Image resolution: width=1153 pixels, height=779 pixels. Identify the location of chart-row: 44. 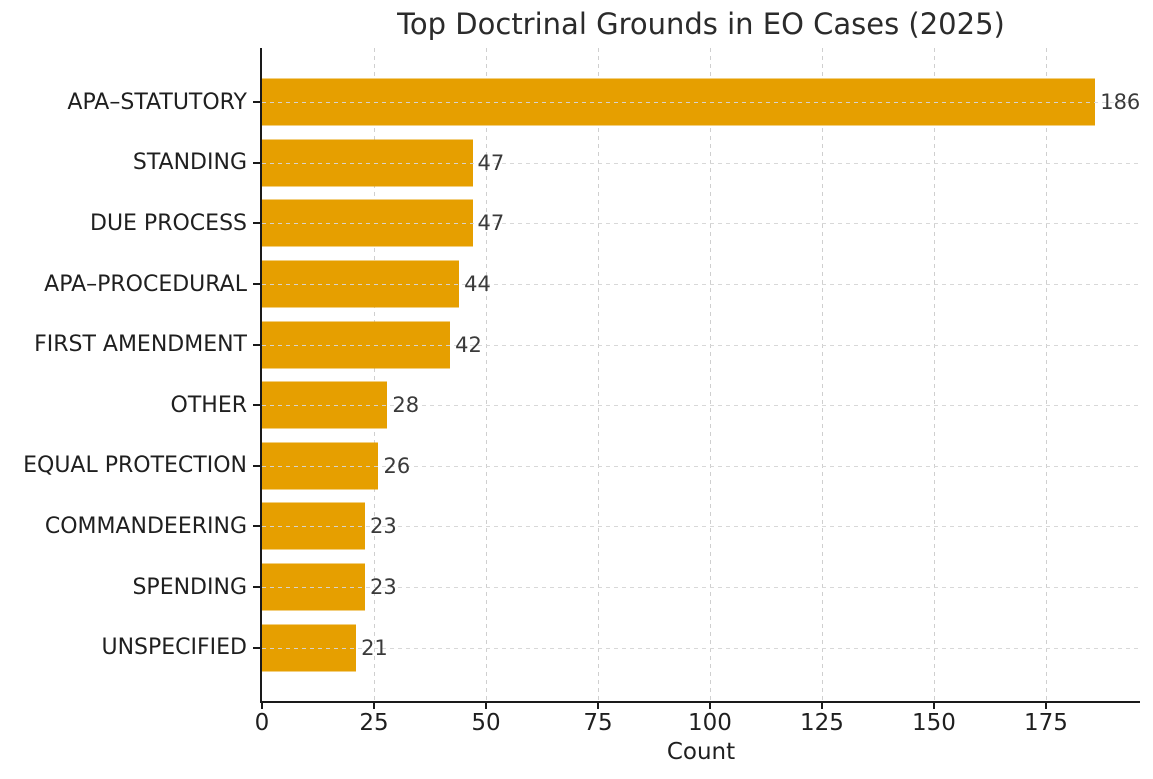
(701, 284).